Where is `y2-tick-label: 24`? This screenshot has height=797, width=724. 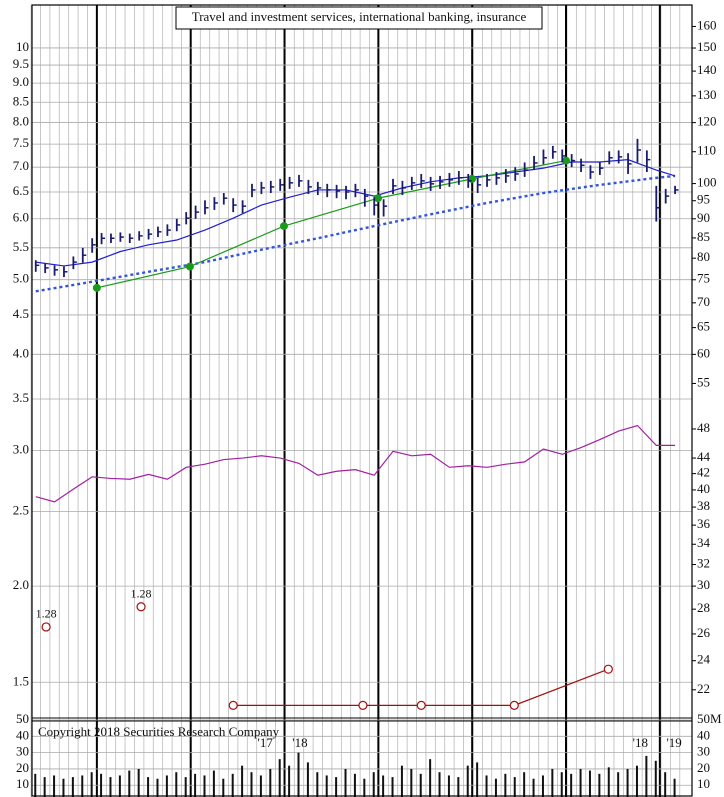 y2-tick-label: 24 is located at coordinates (704, 659).